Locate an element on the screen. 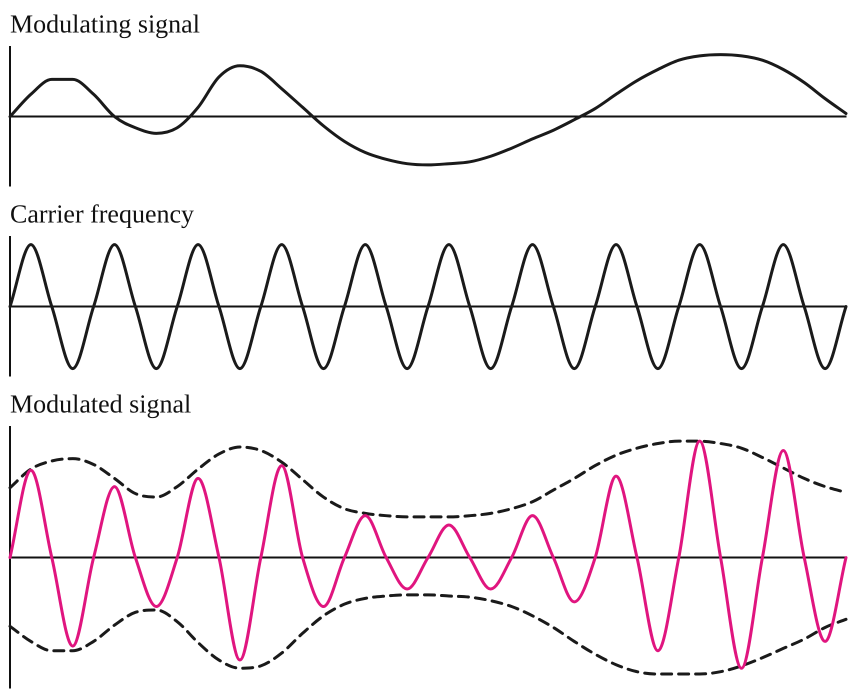  chart-title: Carrier frequency is located at coordinates (102, 213).